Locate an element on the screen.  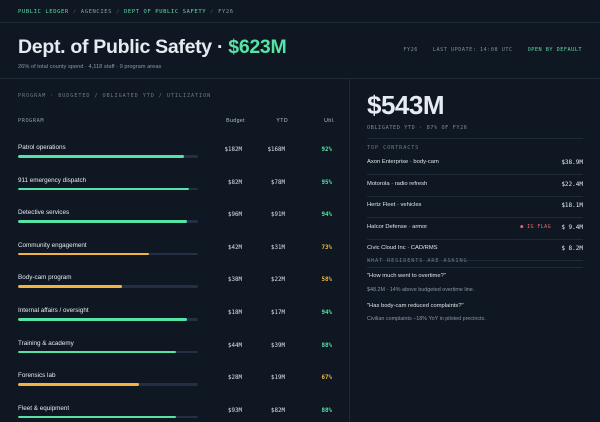
program-name: Body-cam program is located at coordinates (45, 278).